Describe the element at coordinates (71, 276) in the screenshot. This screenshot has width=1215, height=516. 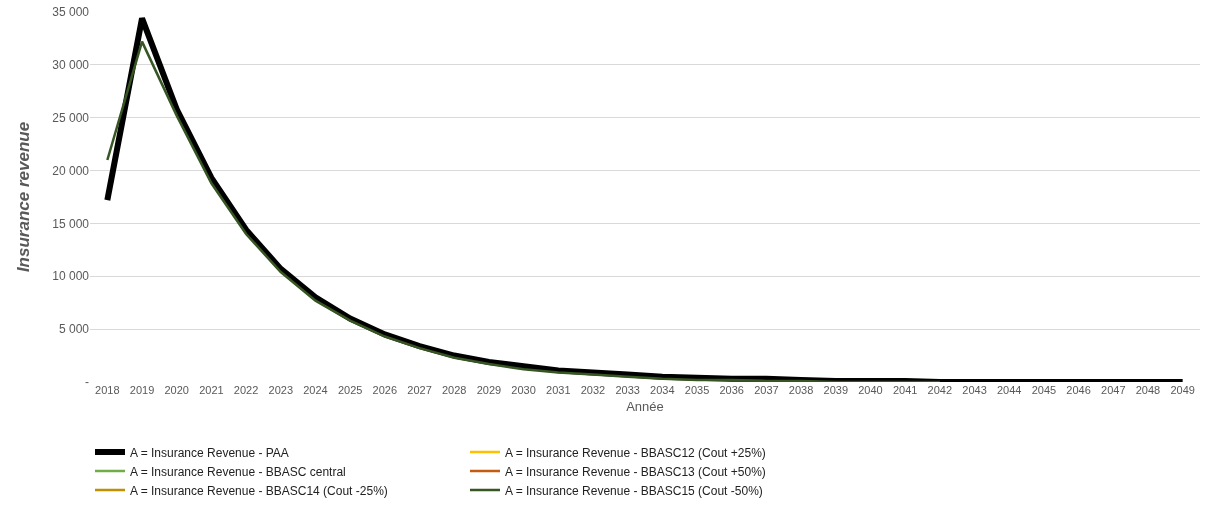
I see `y-tick-label: 10 000` at that location.